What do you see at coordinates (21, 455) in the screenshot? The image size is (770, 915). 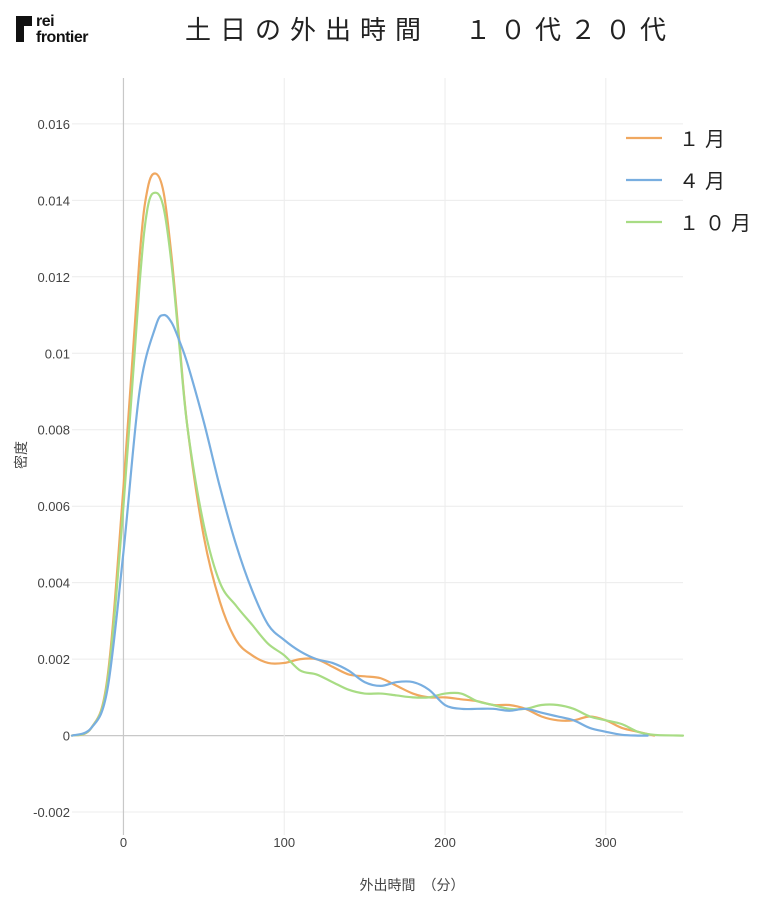 I see `y-axis-label: 密度` at bounding box center [21, 455].